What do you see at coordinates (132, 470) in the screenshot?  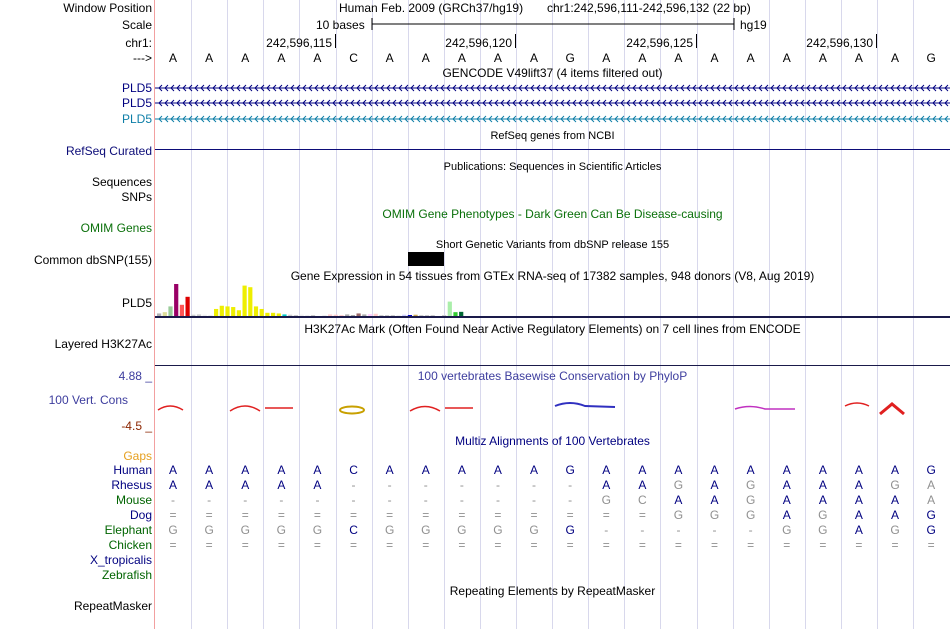 I see `species-label-human: Human` at bounding box center [132, 470].